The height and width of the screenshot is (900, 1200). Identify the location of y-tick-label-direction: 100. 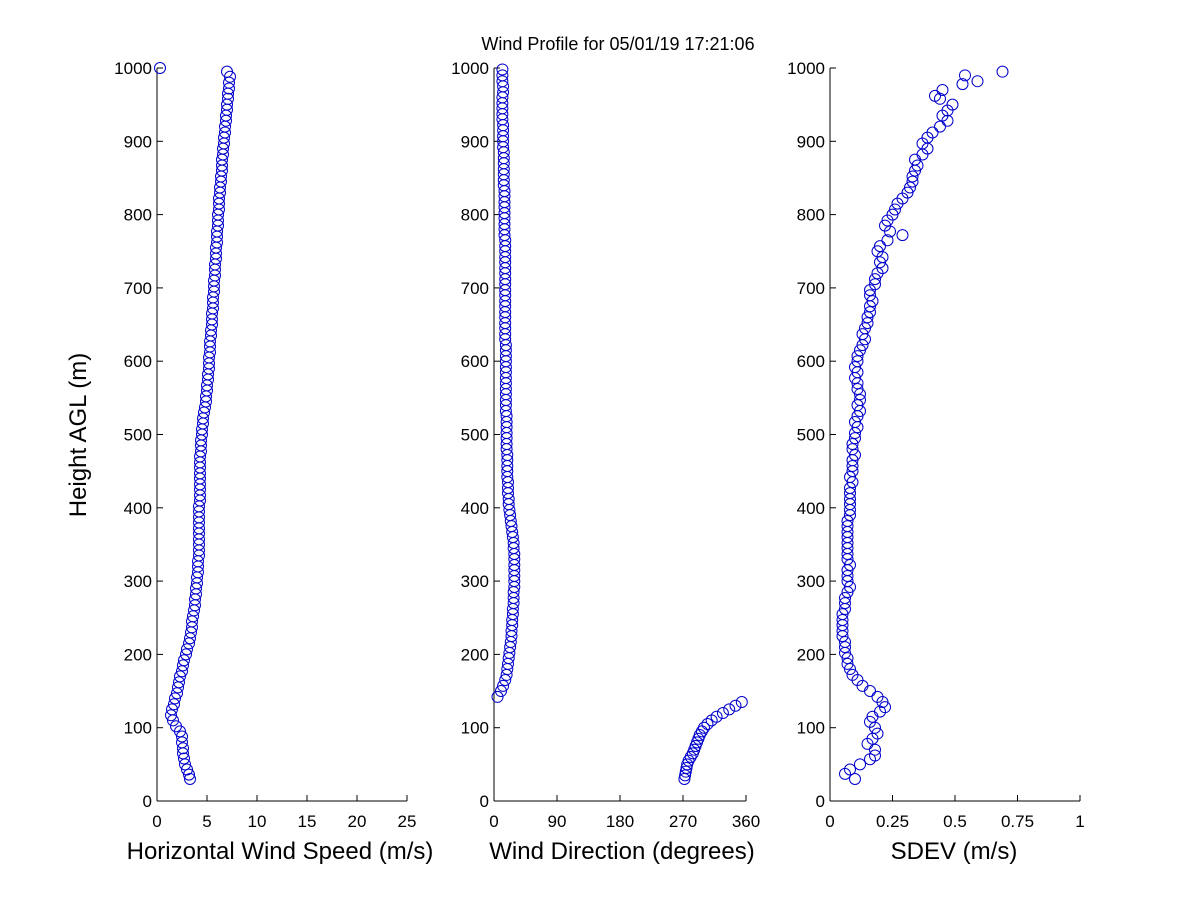
(475, 728).